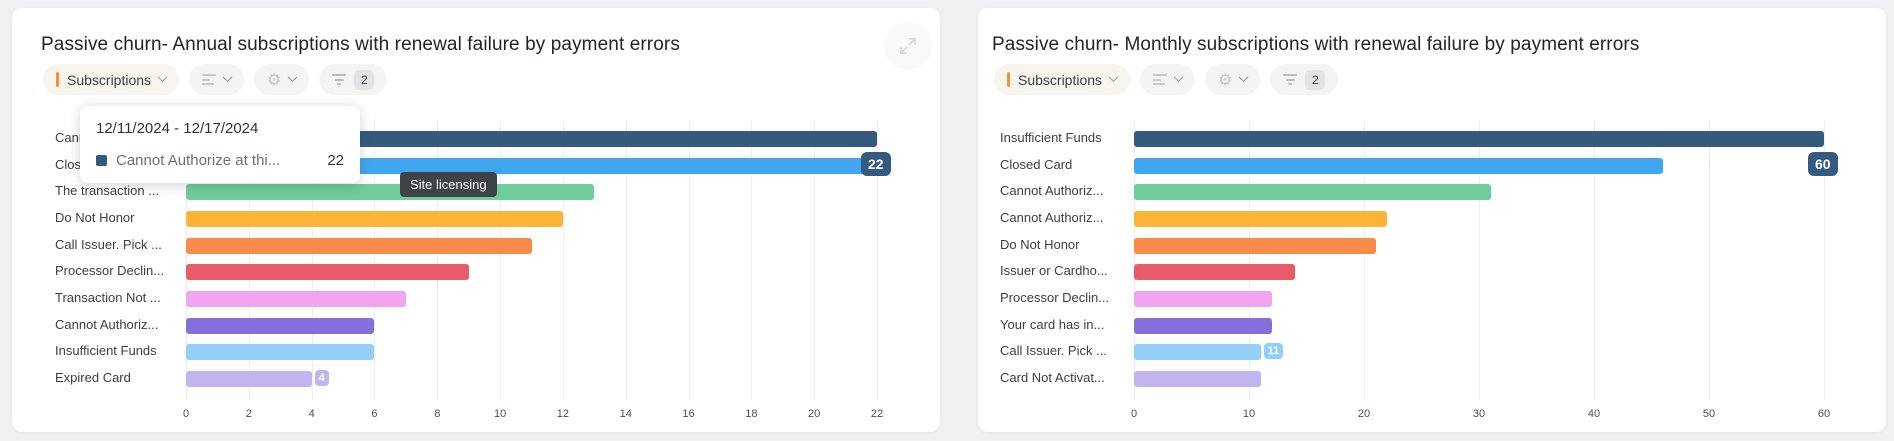  I want to click on bar-closed-card, so click(1398, 165).